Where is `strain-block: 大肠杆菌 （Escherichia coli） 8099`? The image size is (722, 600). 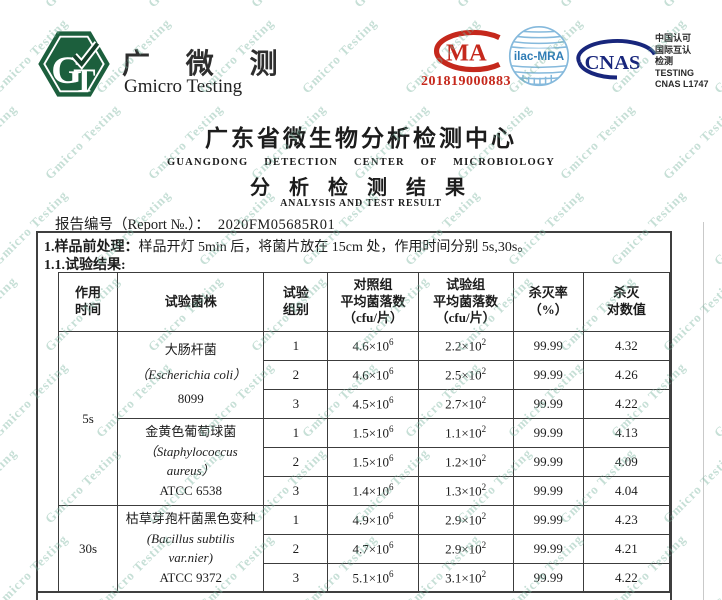
strain-block: 大肠杆菌 （Escherichia coli） 8099 is located at coordinates (191, 375).